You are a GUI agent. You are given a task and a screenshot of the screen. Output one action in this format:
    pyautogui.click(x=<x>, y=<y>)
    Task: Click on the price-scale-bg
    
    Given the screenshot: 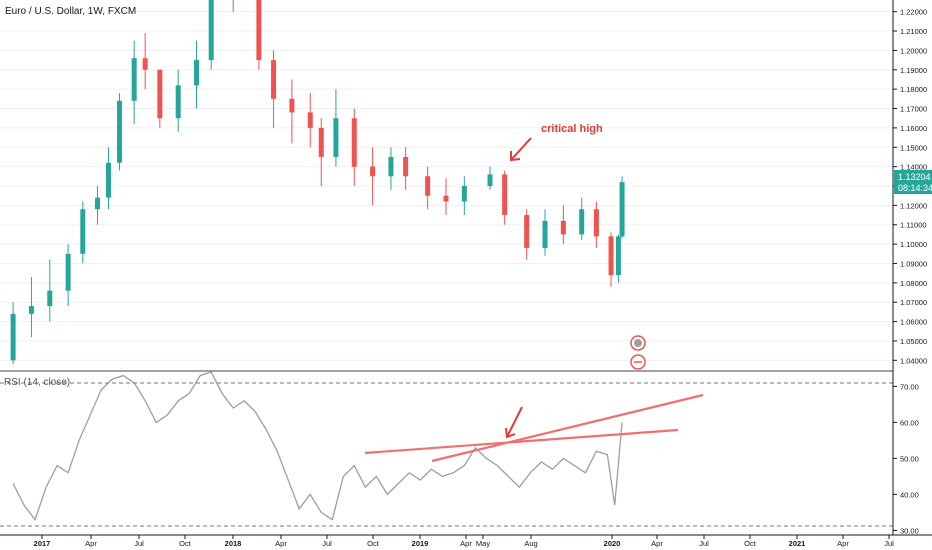 What is the action you would take?
    pyautogui.click(x=912, y=267)
    